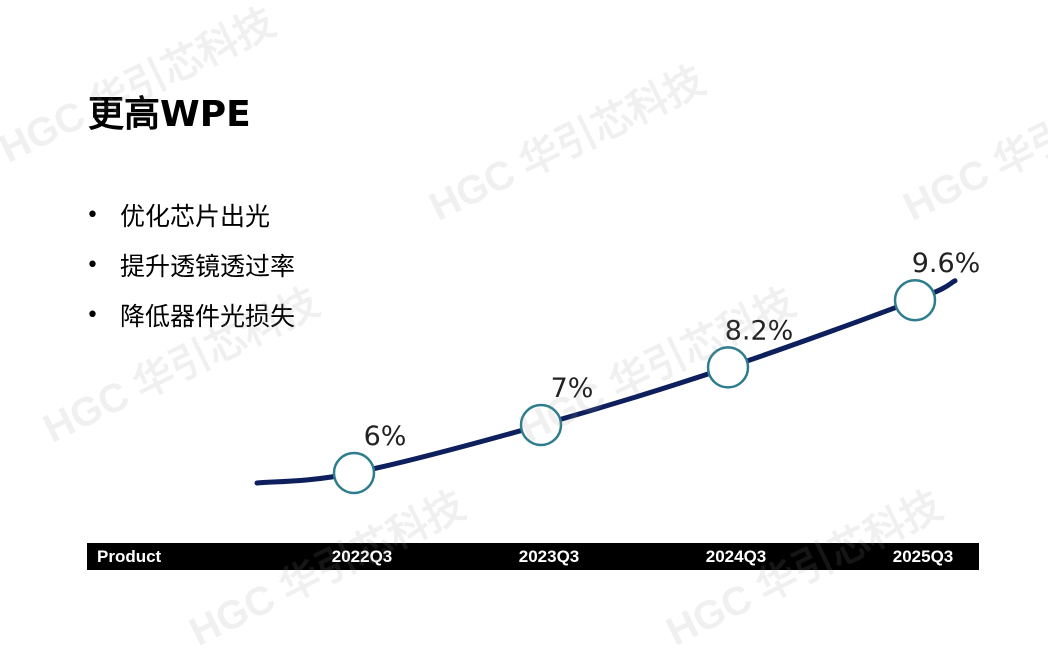 This screenshot has width=1048, height=657. What do you see at coordinates (736, 556) in the screenshot?
I see `axis-tick-label: 2024Q3` at bounding box center [736, 556].